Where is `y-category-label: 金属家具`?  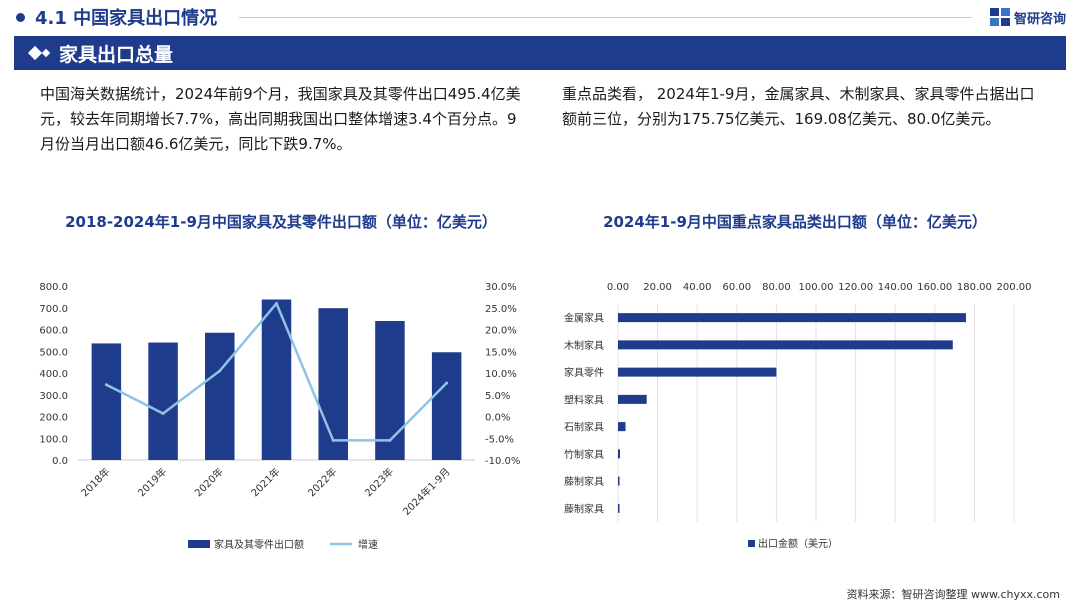
y-category-label: 金属家具 is located at coordinates (584, 318).